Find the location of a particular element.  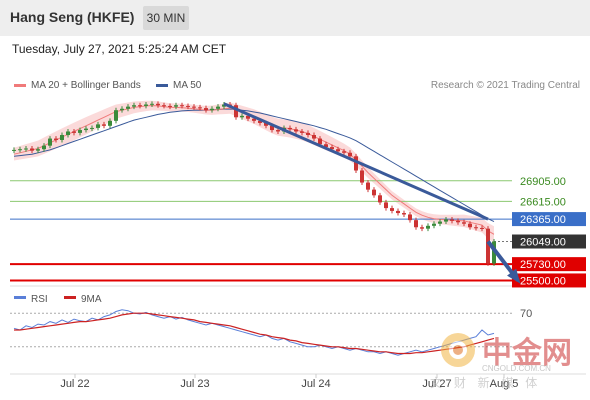

rsi-legend-label: RSI is located at coordinates (39, 299).